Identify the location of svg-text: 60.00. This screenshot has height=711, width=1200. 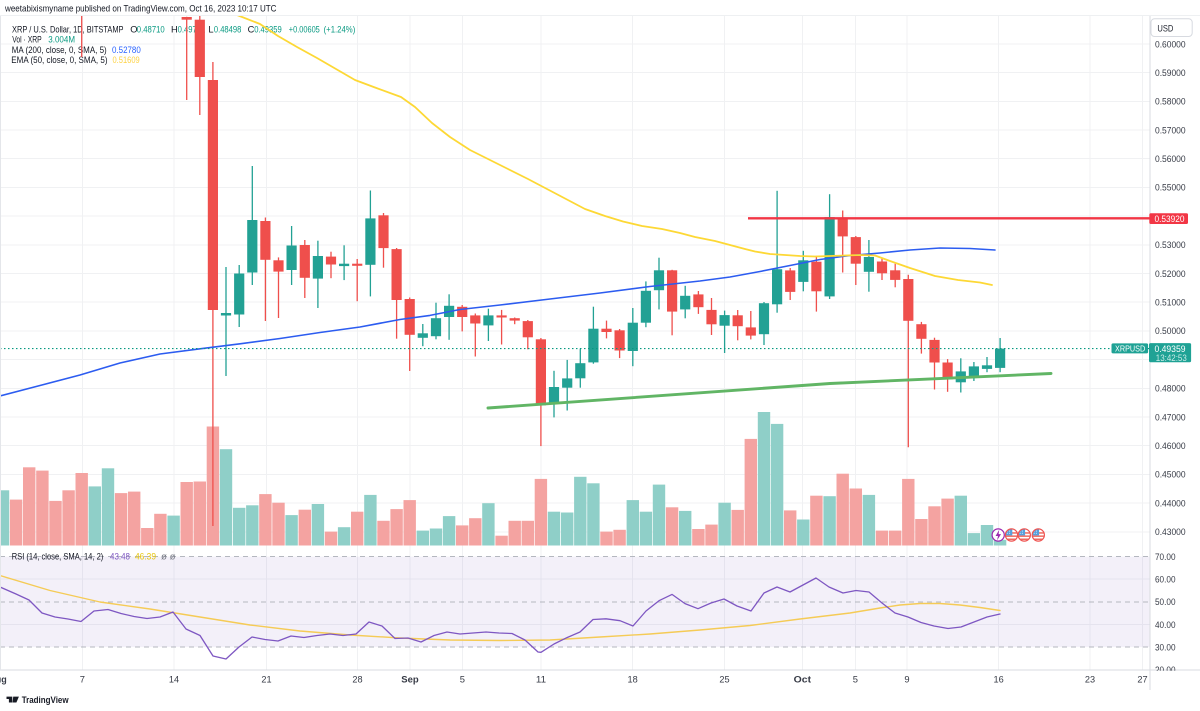
(1165, 580).